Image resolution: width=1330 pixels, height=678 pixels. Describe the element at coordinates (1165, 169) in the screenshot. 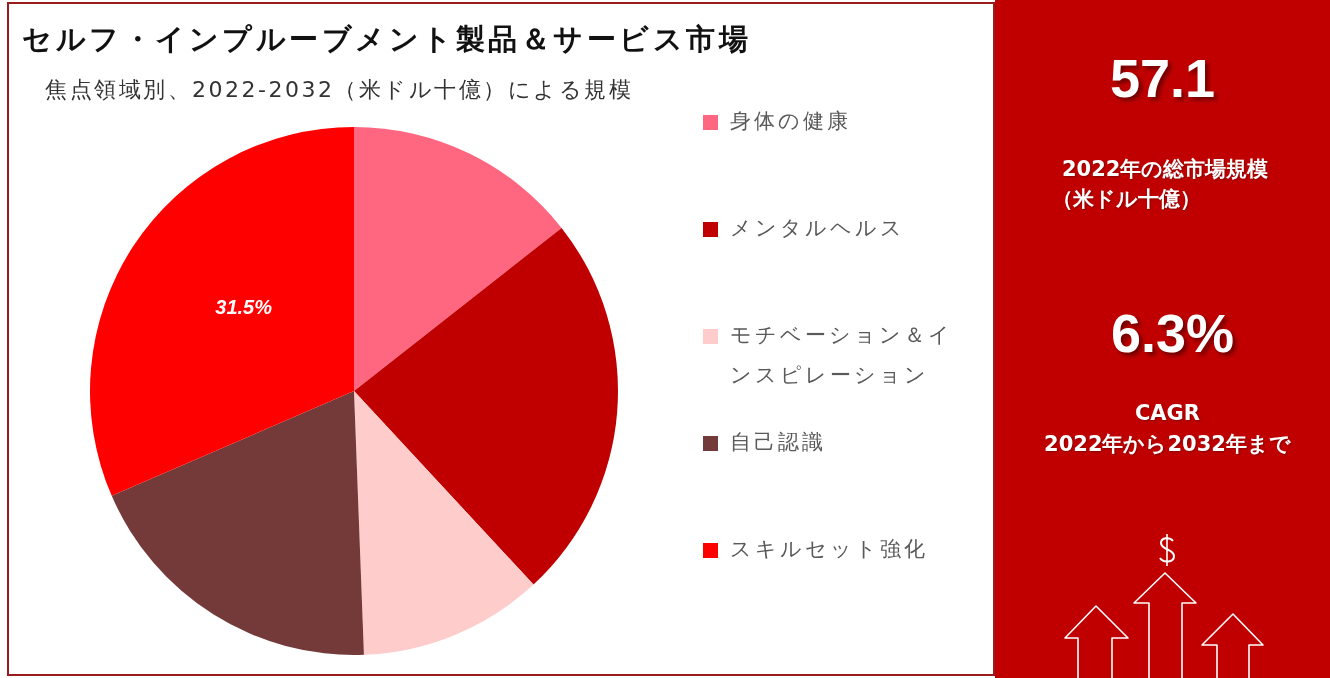

I see `text: 2022年の総市場規模` at that location.